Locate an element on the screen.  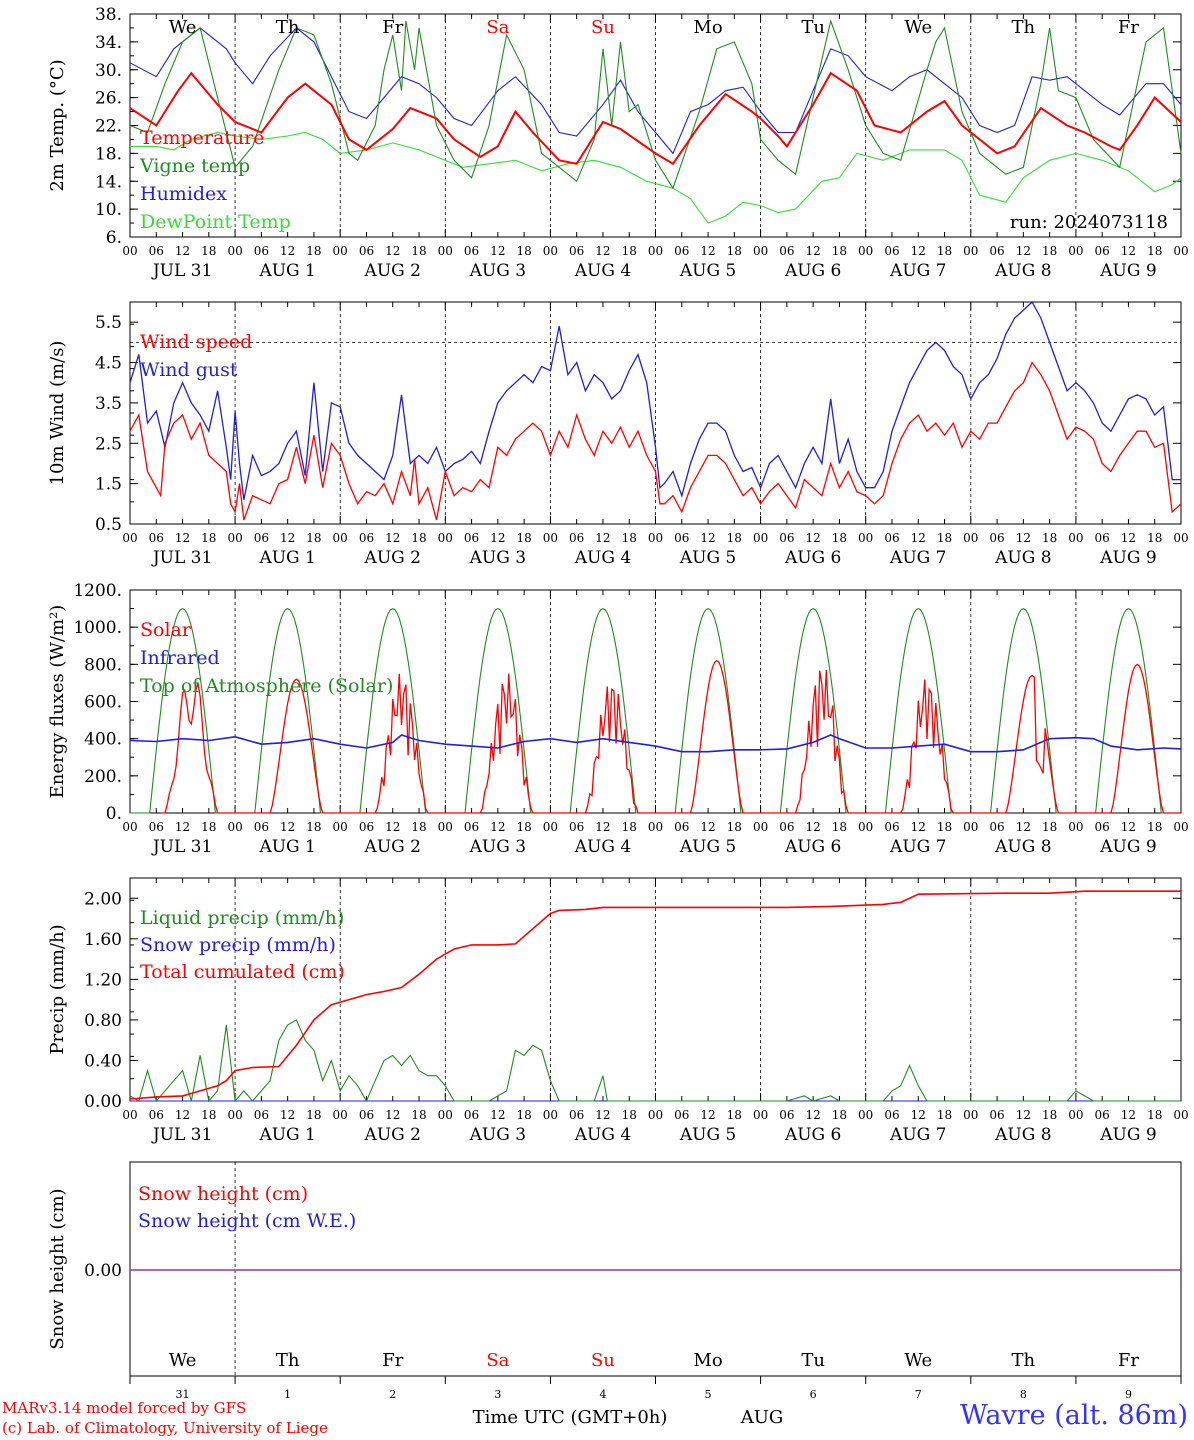
weekday-label: Sa is located at coordinates (497, 27).